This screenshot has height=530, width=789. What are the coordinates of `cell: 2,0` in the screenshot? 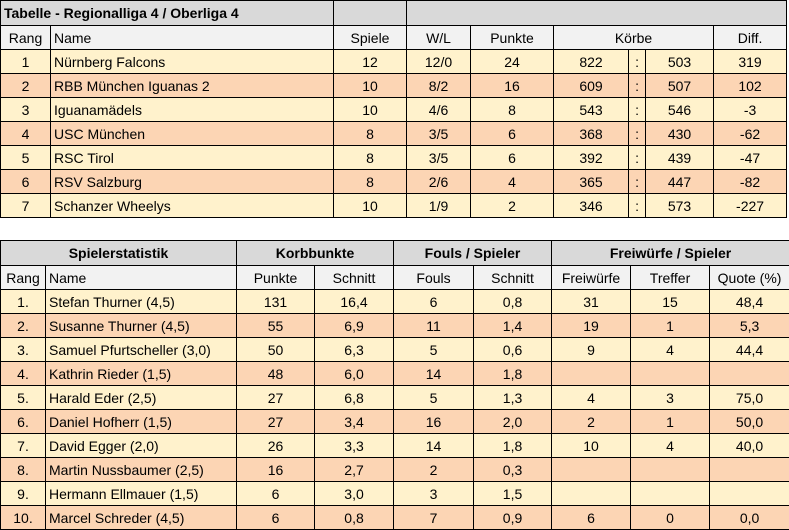 It's located at (513, 421).